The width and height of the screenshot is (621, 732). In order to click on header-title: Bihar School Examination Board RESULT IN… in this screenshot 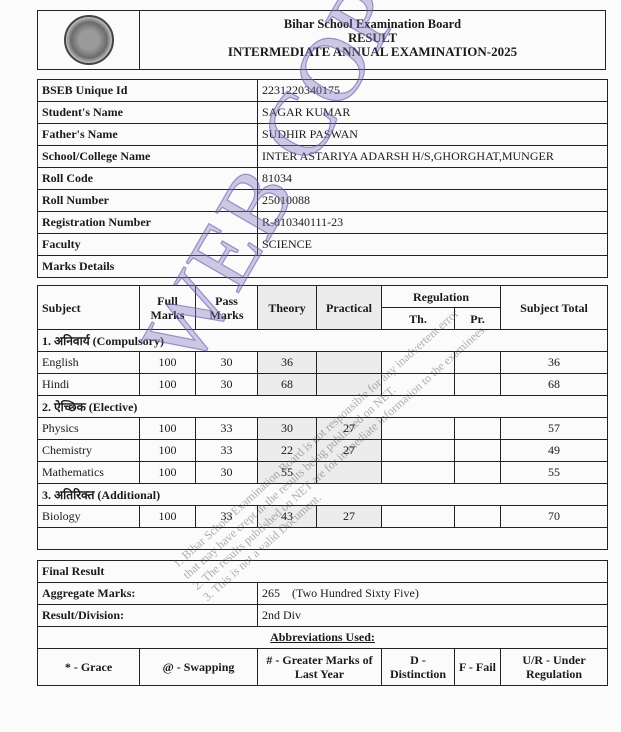, I will do `click(372, 40)`.